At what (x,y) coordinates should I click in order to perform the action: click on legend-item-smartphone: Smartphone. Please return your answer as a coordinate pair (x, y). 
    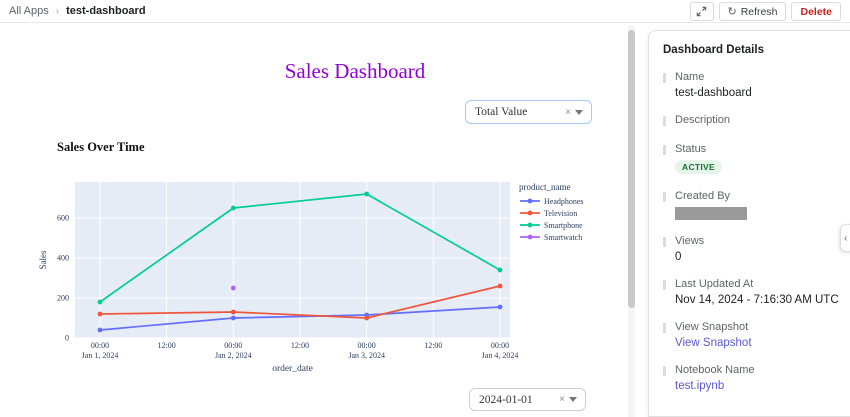
    Looking at the image, I should click on (551, 225).